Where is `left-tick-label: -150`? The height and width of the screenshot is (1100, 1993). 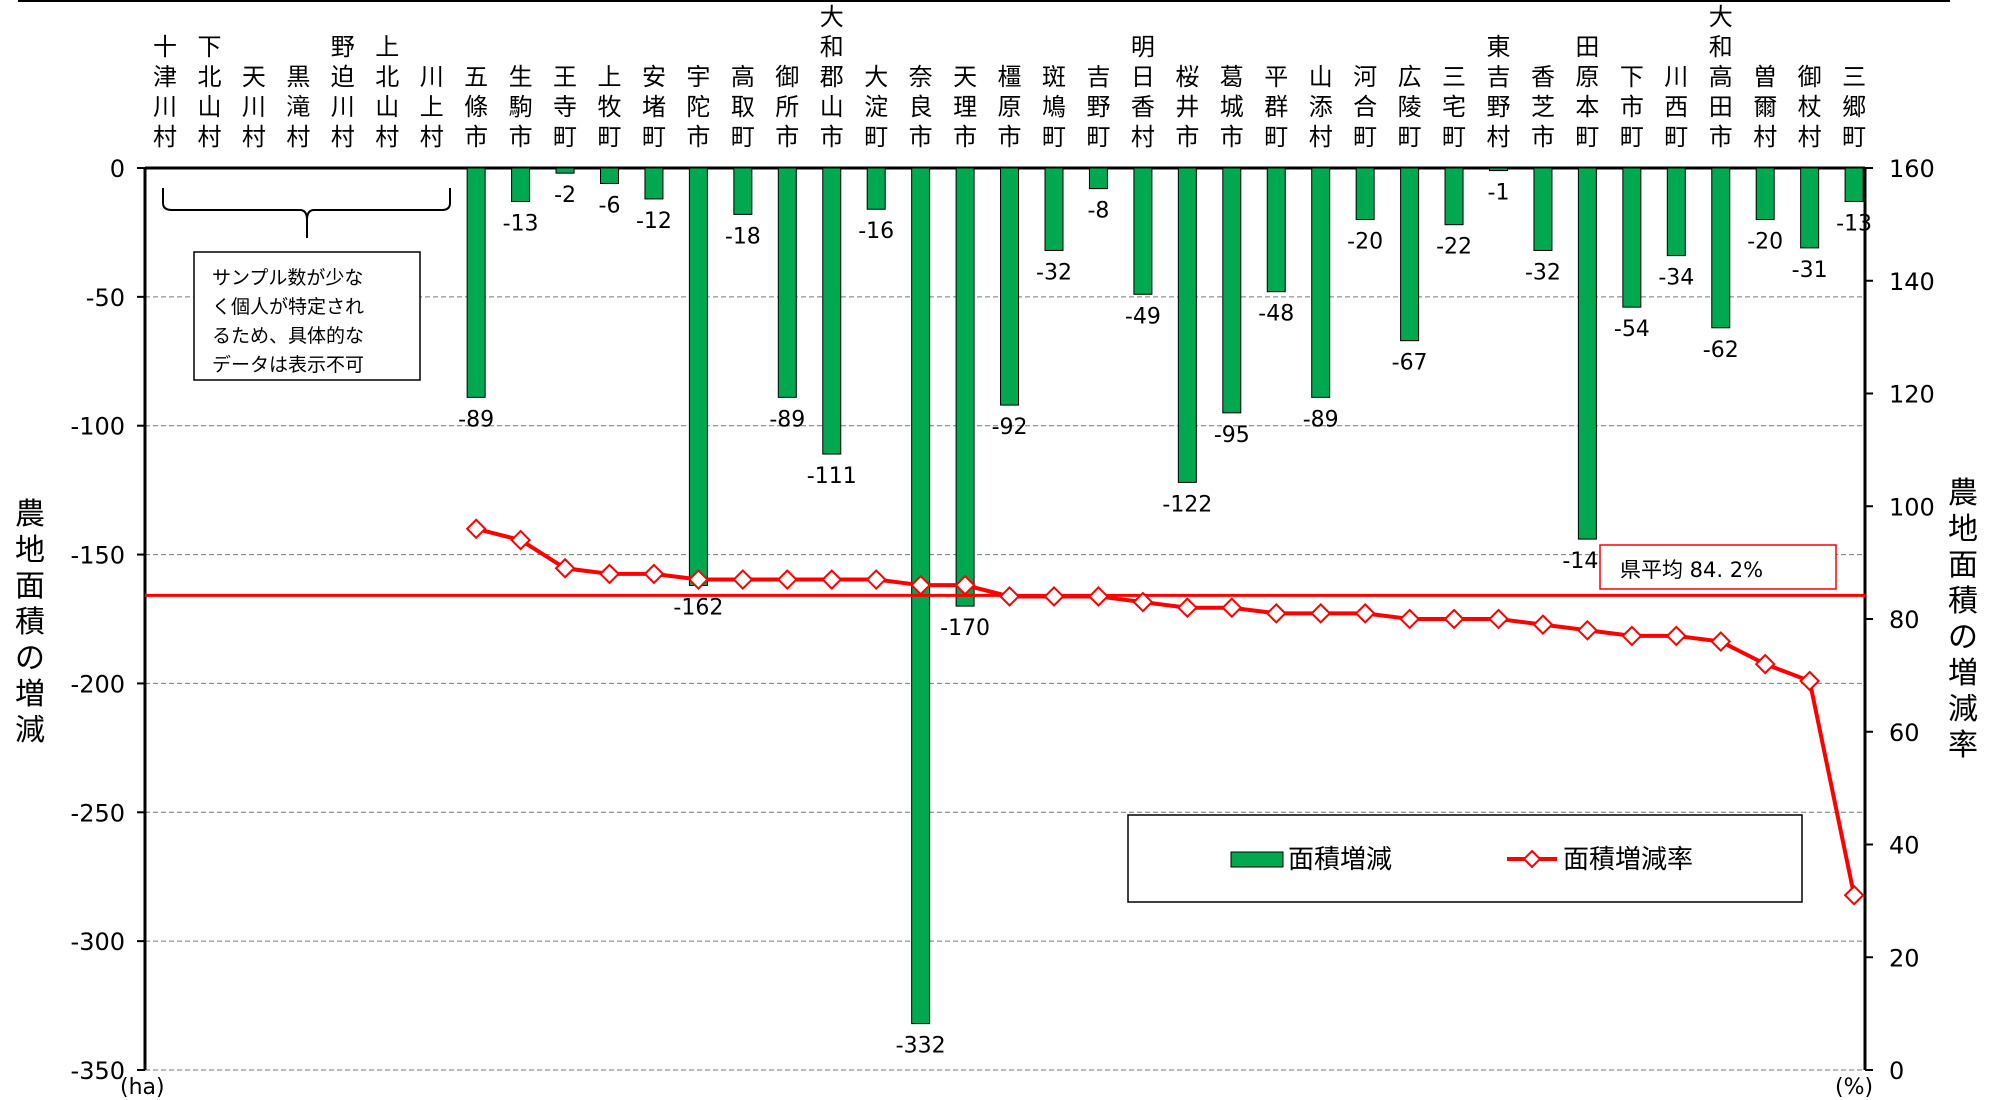 left-tick-label: -150 is located at coordinates (98, 556).